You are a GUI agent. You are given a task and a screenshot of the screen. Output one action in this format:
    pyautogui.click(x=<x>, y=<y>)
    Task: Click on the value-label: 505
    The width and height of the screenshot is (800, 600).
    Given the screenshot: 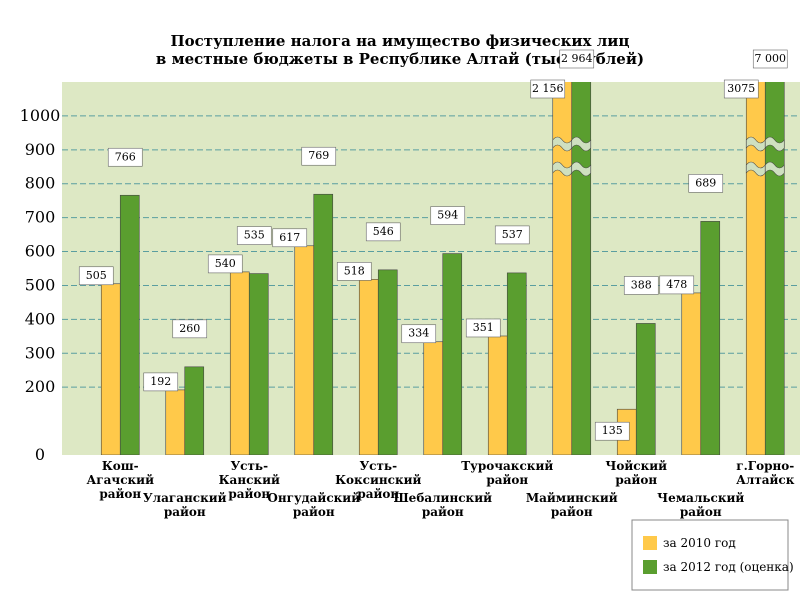 What is the action you would take?
    pyautogui.click(x=96, y=275)
    